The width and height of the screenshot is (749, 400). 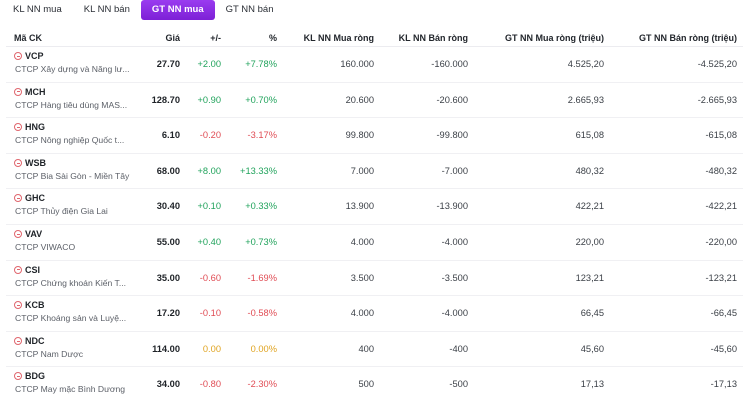 I want to click on stock-code: HNG, so click(x=29, y=127).